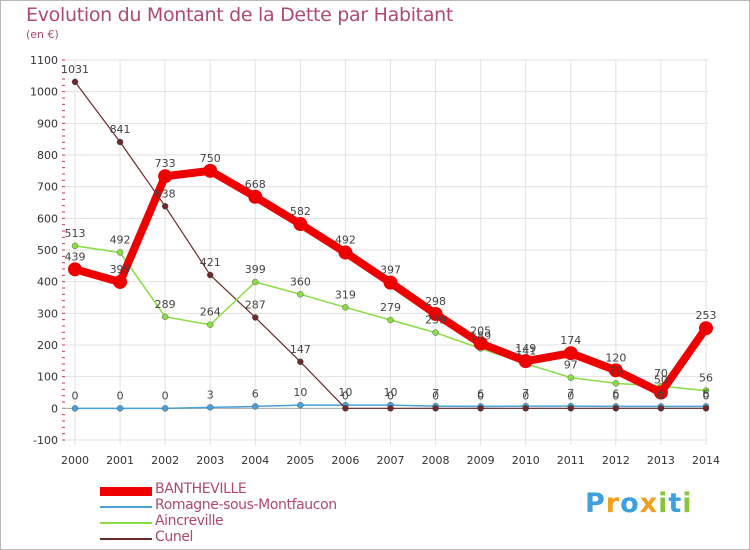 This screenshot has width=750, height=550. Describe the element at coordinates (255, 304) in the screenshot. I see `data-label: 287` at that location.